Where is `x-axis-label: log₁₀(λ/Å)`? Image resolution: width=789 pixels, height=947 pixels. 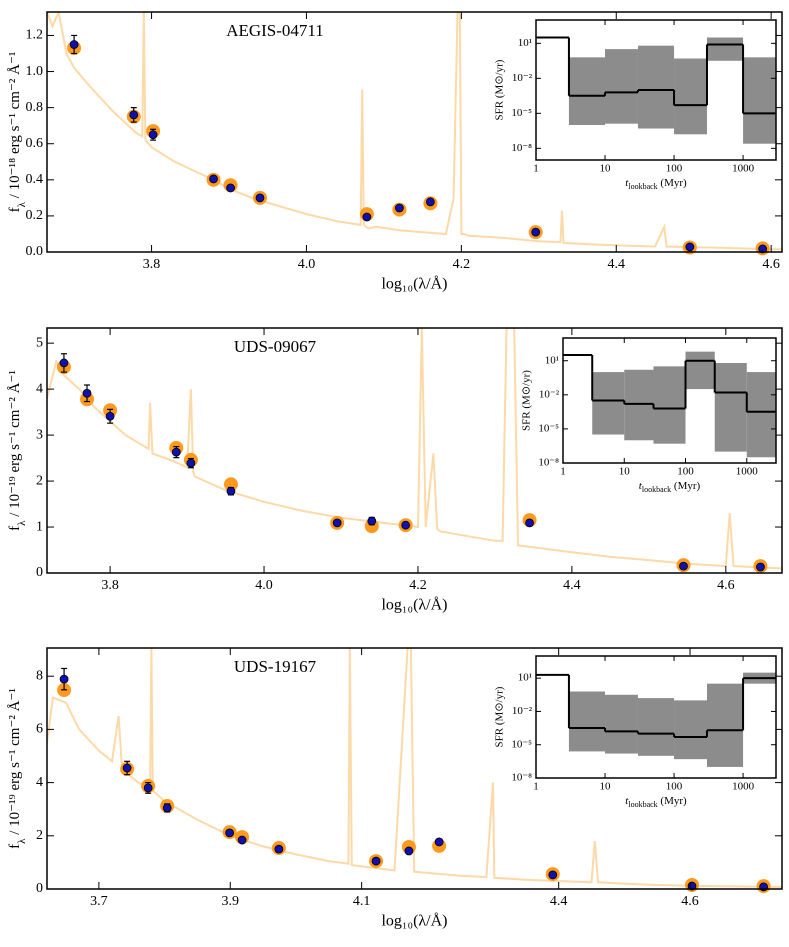 x-axis-label: log₁₀(λ/Å) is located at coordinates (414, 605).